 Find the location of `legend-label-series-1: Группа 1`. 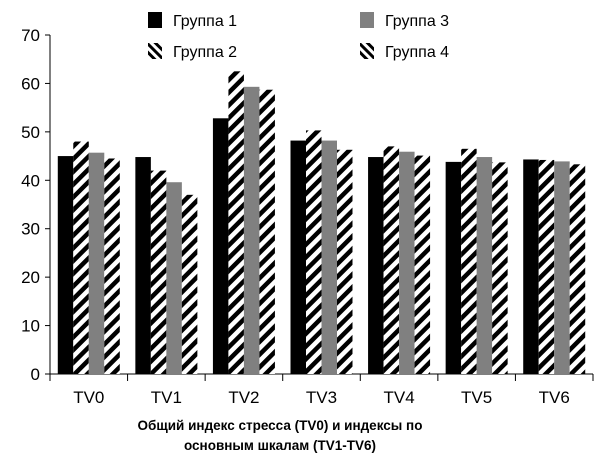

legend-label-series-1: Группа 1 is located at coordinates (205, 21).